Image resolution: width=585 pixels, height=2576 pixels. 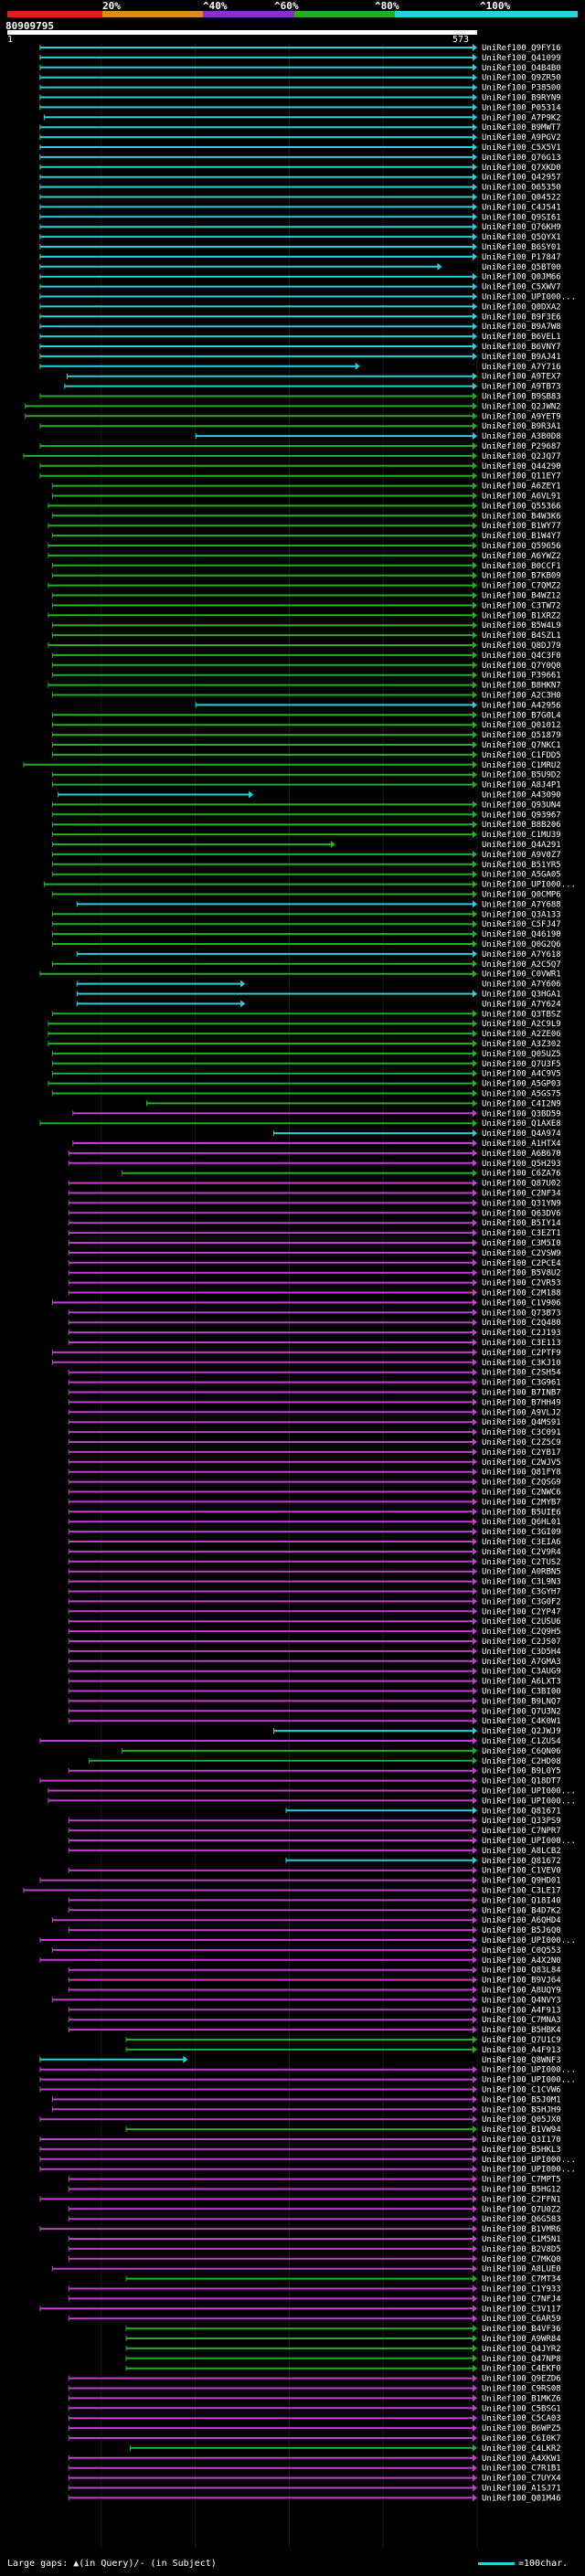 What do you see at coordinates (521, 1632) in the screenshot?
I see `hit-label: UniRef100_C2Q9H5` at bounding box center [521, 1632].